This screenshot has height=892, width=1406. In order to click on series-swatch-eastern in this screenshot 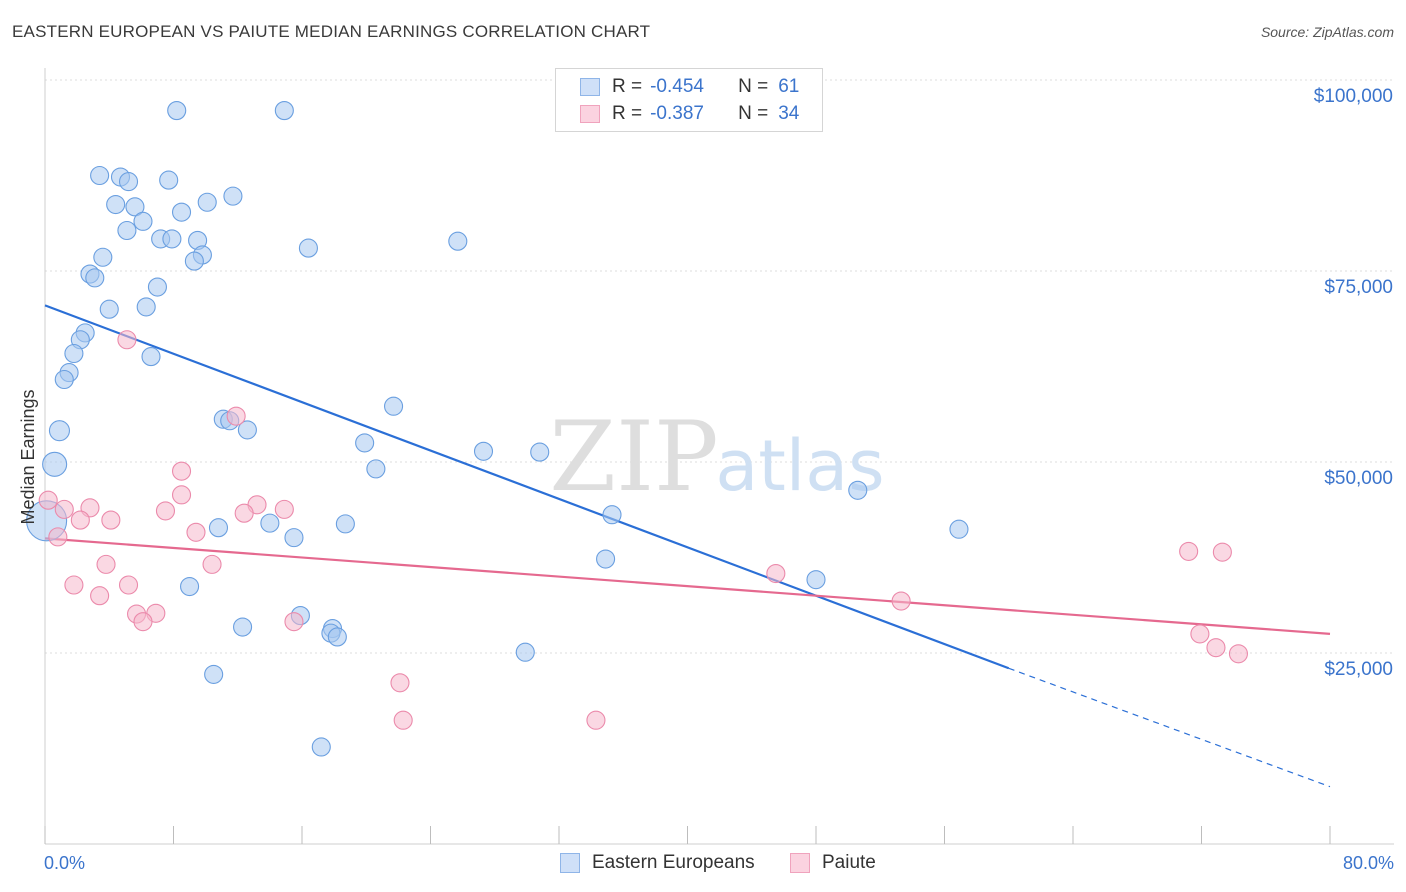, I will do `click(570, 863)`.